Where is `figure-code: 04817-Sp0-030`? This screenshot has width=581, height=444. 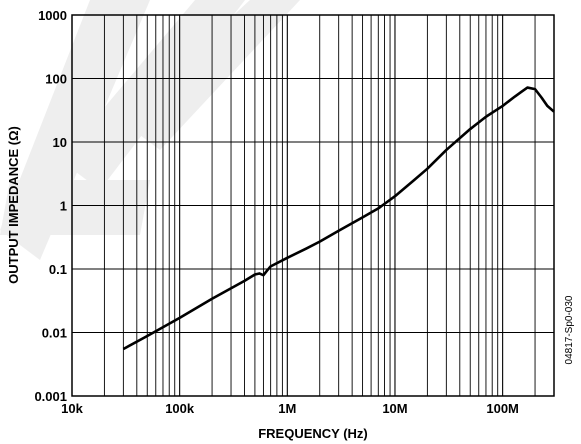 figure-code: 04817-Sp0-030 is located at coordinates (569, 329).